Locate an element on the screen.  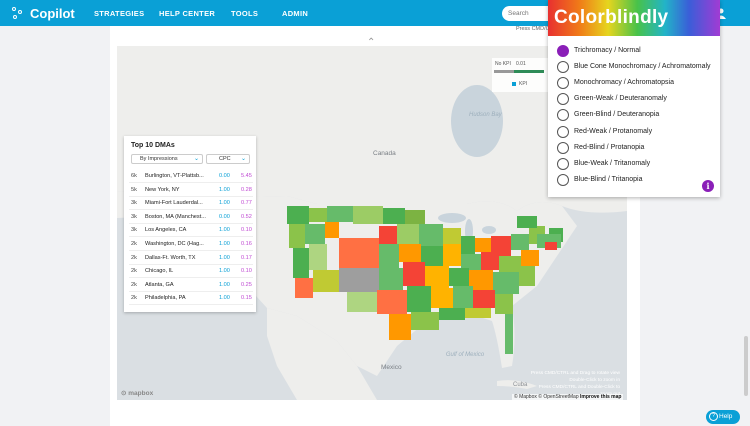
dma-cpc: 0.16 is located at coordinates (246, 244).